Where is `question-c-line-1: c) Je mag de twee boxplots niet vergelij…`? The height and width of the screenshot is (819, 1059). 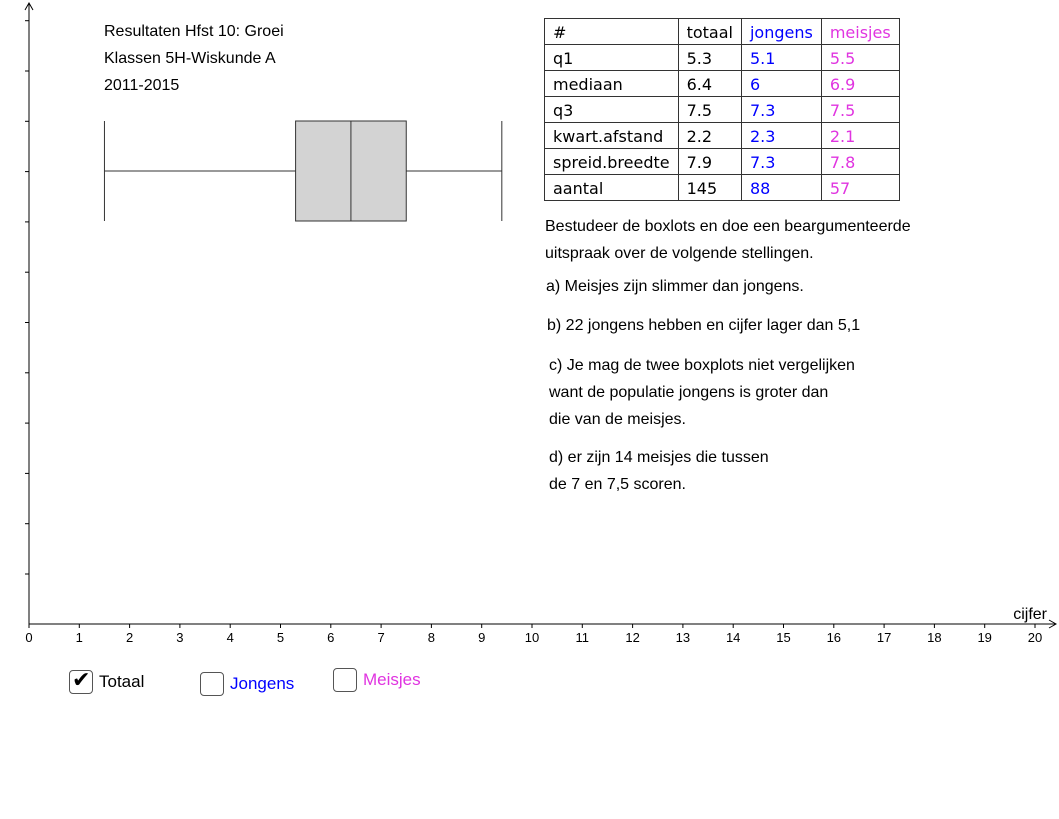 question-c-line-1: c) Je mag de twee boxplots niet vergelij… is located at coordinates (702, 365).